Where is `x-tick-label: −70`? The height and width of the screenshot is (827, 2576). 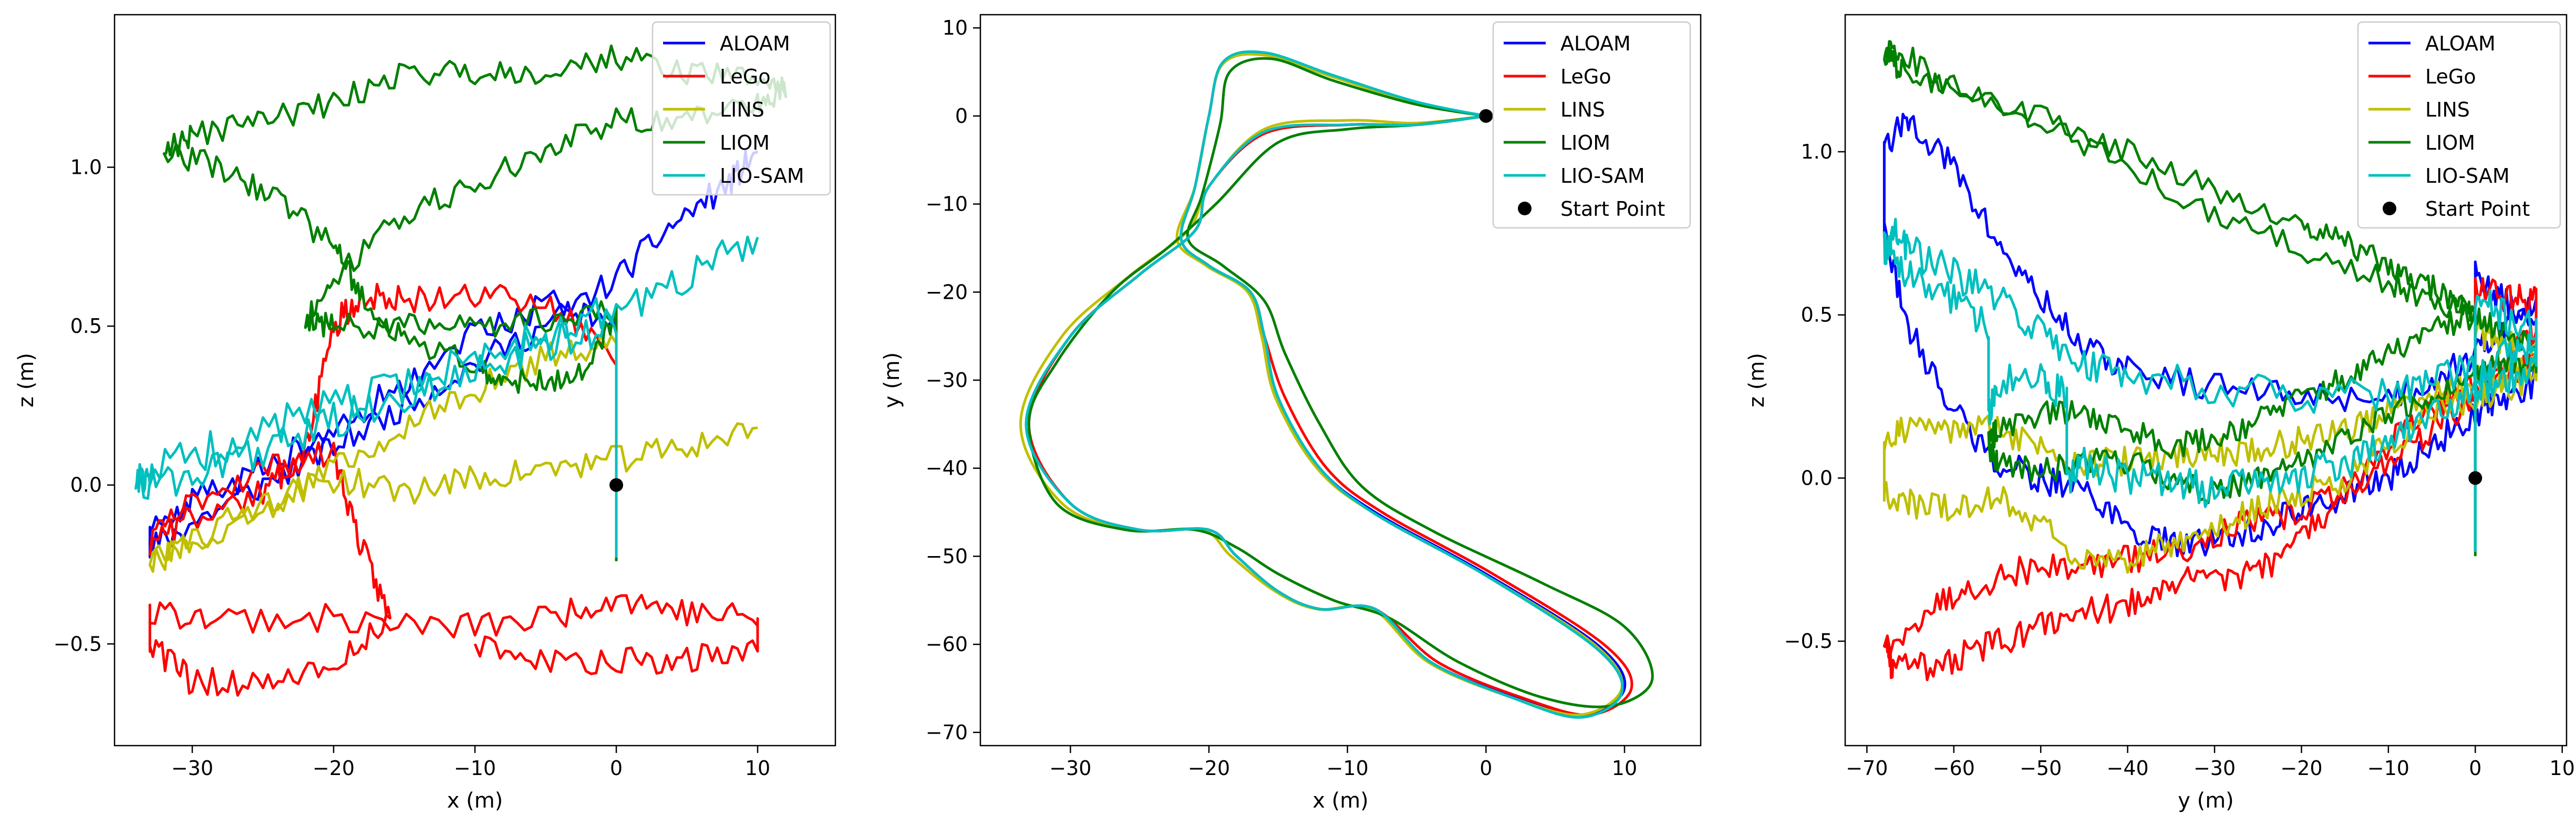
x-tick-label: −70 is located at coordinates (1867, 768).